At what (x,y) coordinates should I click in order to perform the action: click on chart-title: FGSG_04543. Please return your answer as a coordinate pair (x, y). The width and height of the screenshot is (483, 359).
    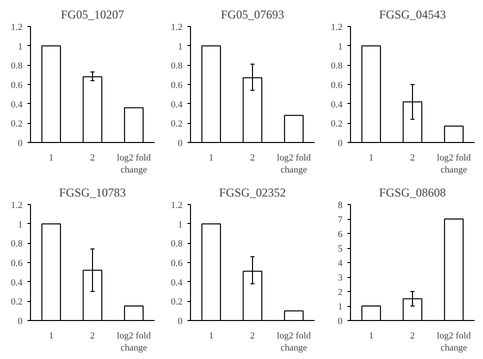
    Looking at the image, I should click on (412, 15).